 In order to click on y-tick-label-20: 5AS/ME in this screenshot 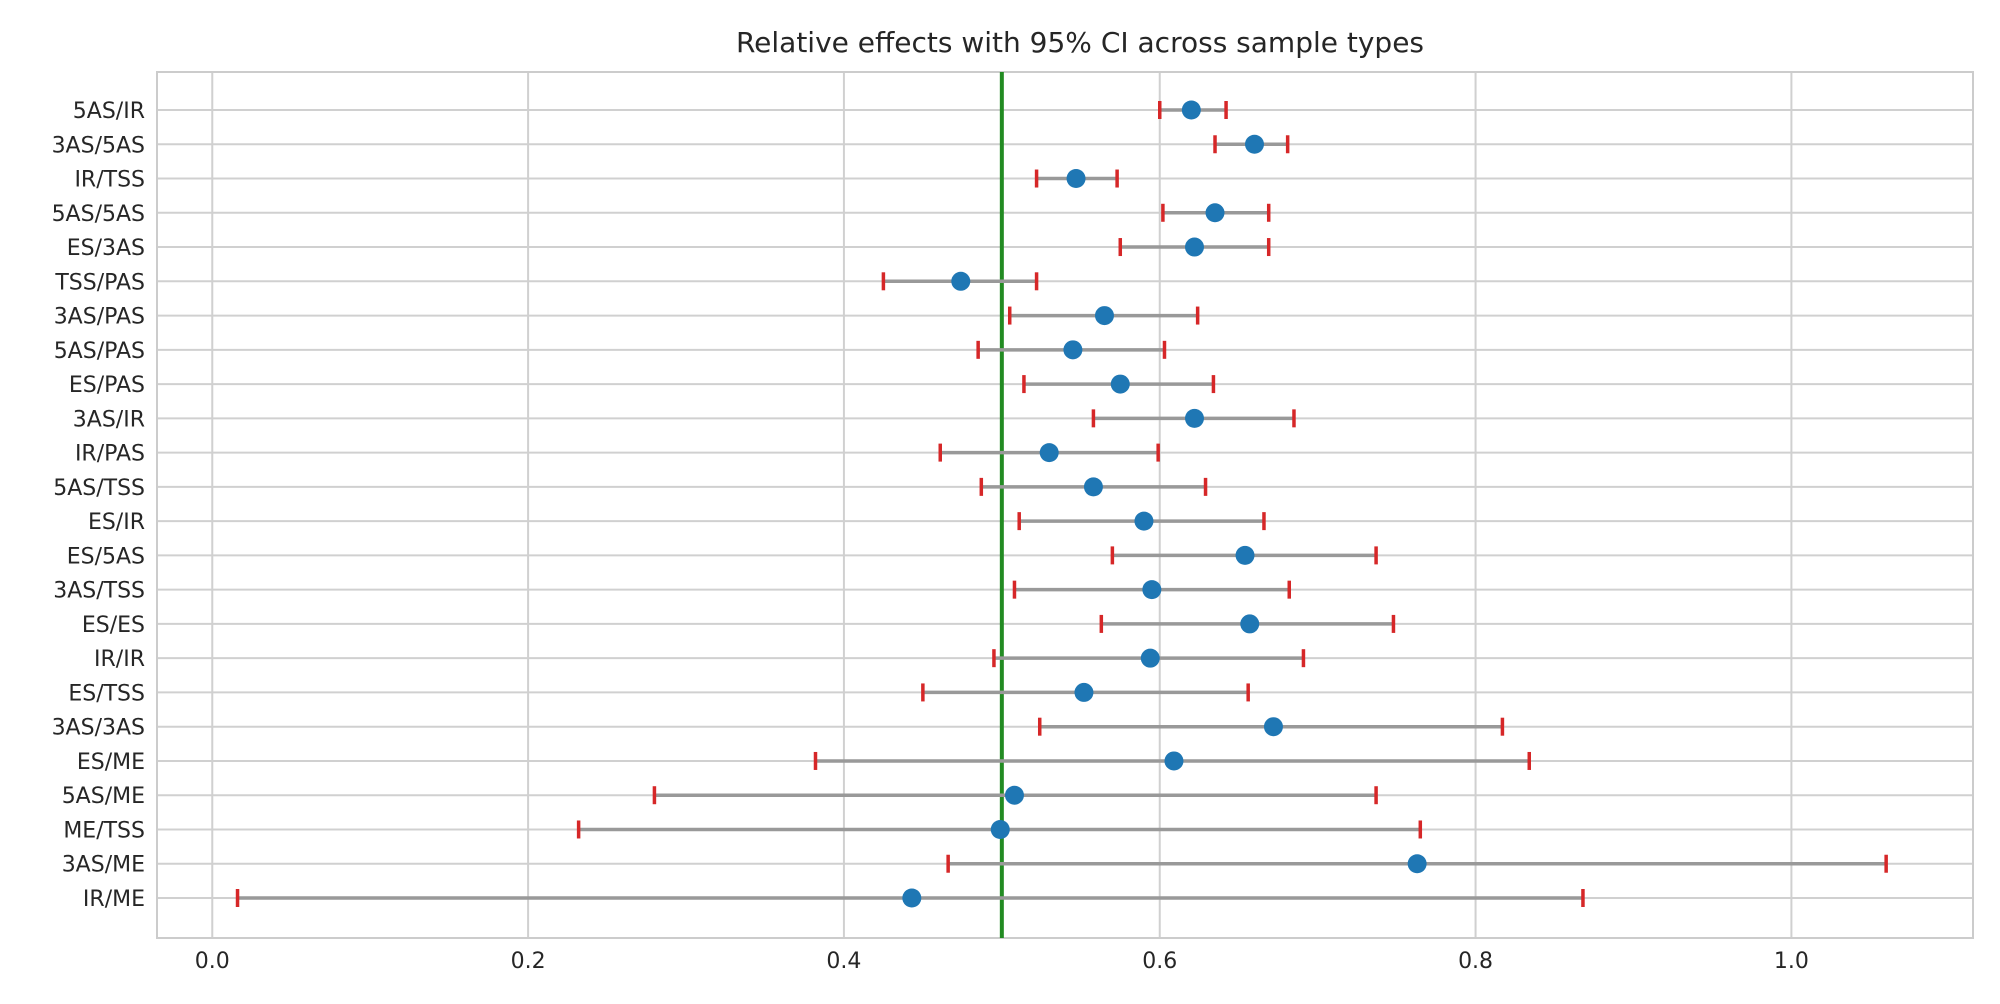, I will do `click(103, 796)`.